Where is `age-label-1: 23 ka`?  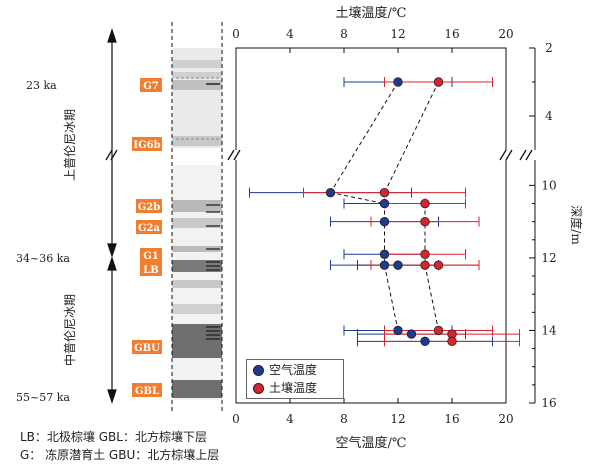
age-label-1: 23 ka is located at coordinates (41, 85).